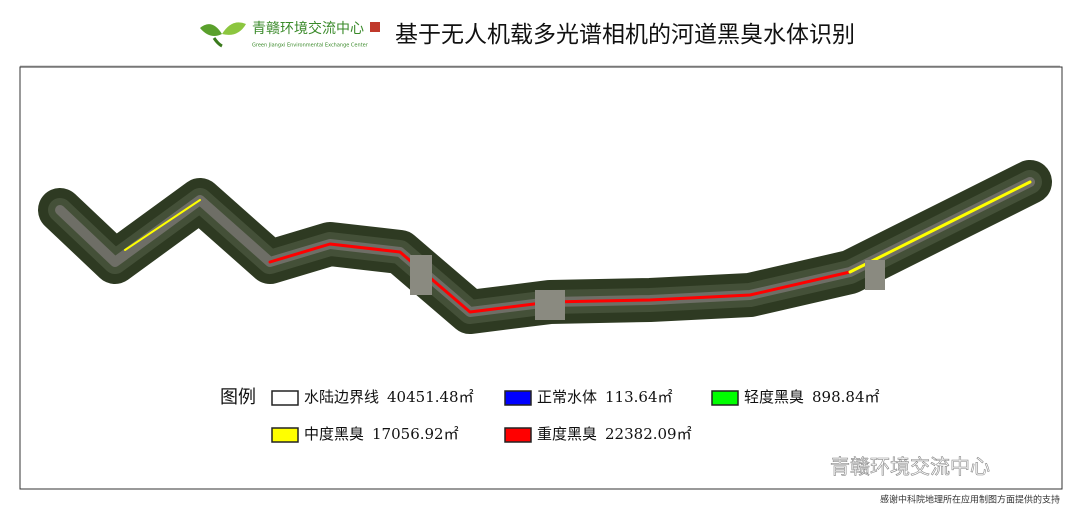  Describe the element at coordinates (334, 434) in the screenshot. I see `legend-label: 中度黑臭` at that location.